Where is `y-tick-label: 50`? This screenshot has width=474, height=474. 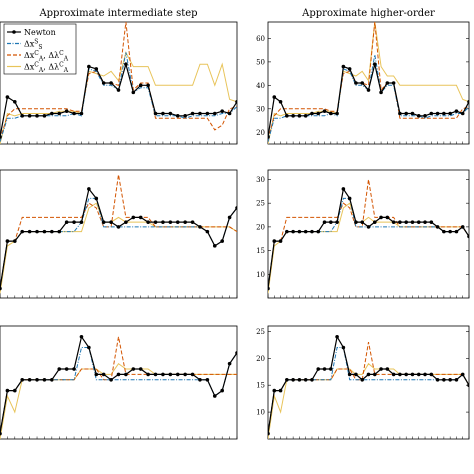 y-tick-label: 50 is located at coordinates (260, 62).